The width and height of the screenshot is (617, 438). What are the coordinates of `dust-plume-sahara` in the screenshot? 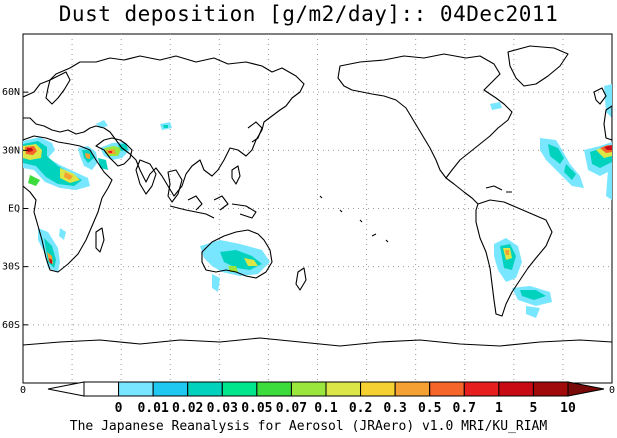 It's located at (56, 163).